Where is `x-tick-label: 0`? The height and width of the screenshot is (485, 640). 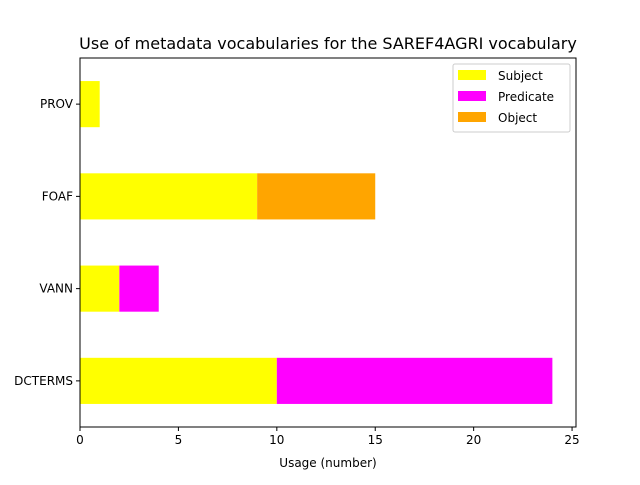
x-tick-label: 0 is located at coordinates (80, 440).